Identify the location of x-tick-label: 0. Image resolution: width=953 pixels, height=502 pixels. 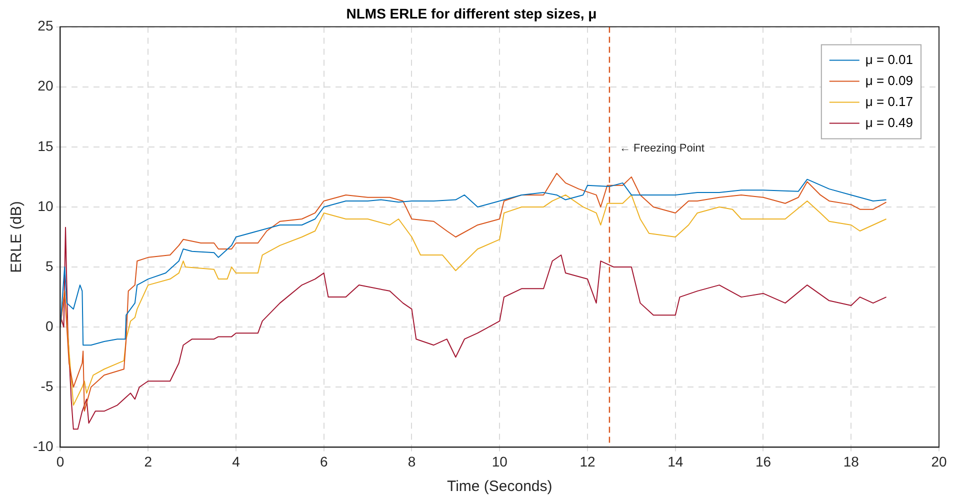
(60, 461).